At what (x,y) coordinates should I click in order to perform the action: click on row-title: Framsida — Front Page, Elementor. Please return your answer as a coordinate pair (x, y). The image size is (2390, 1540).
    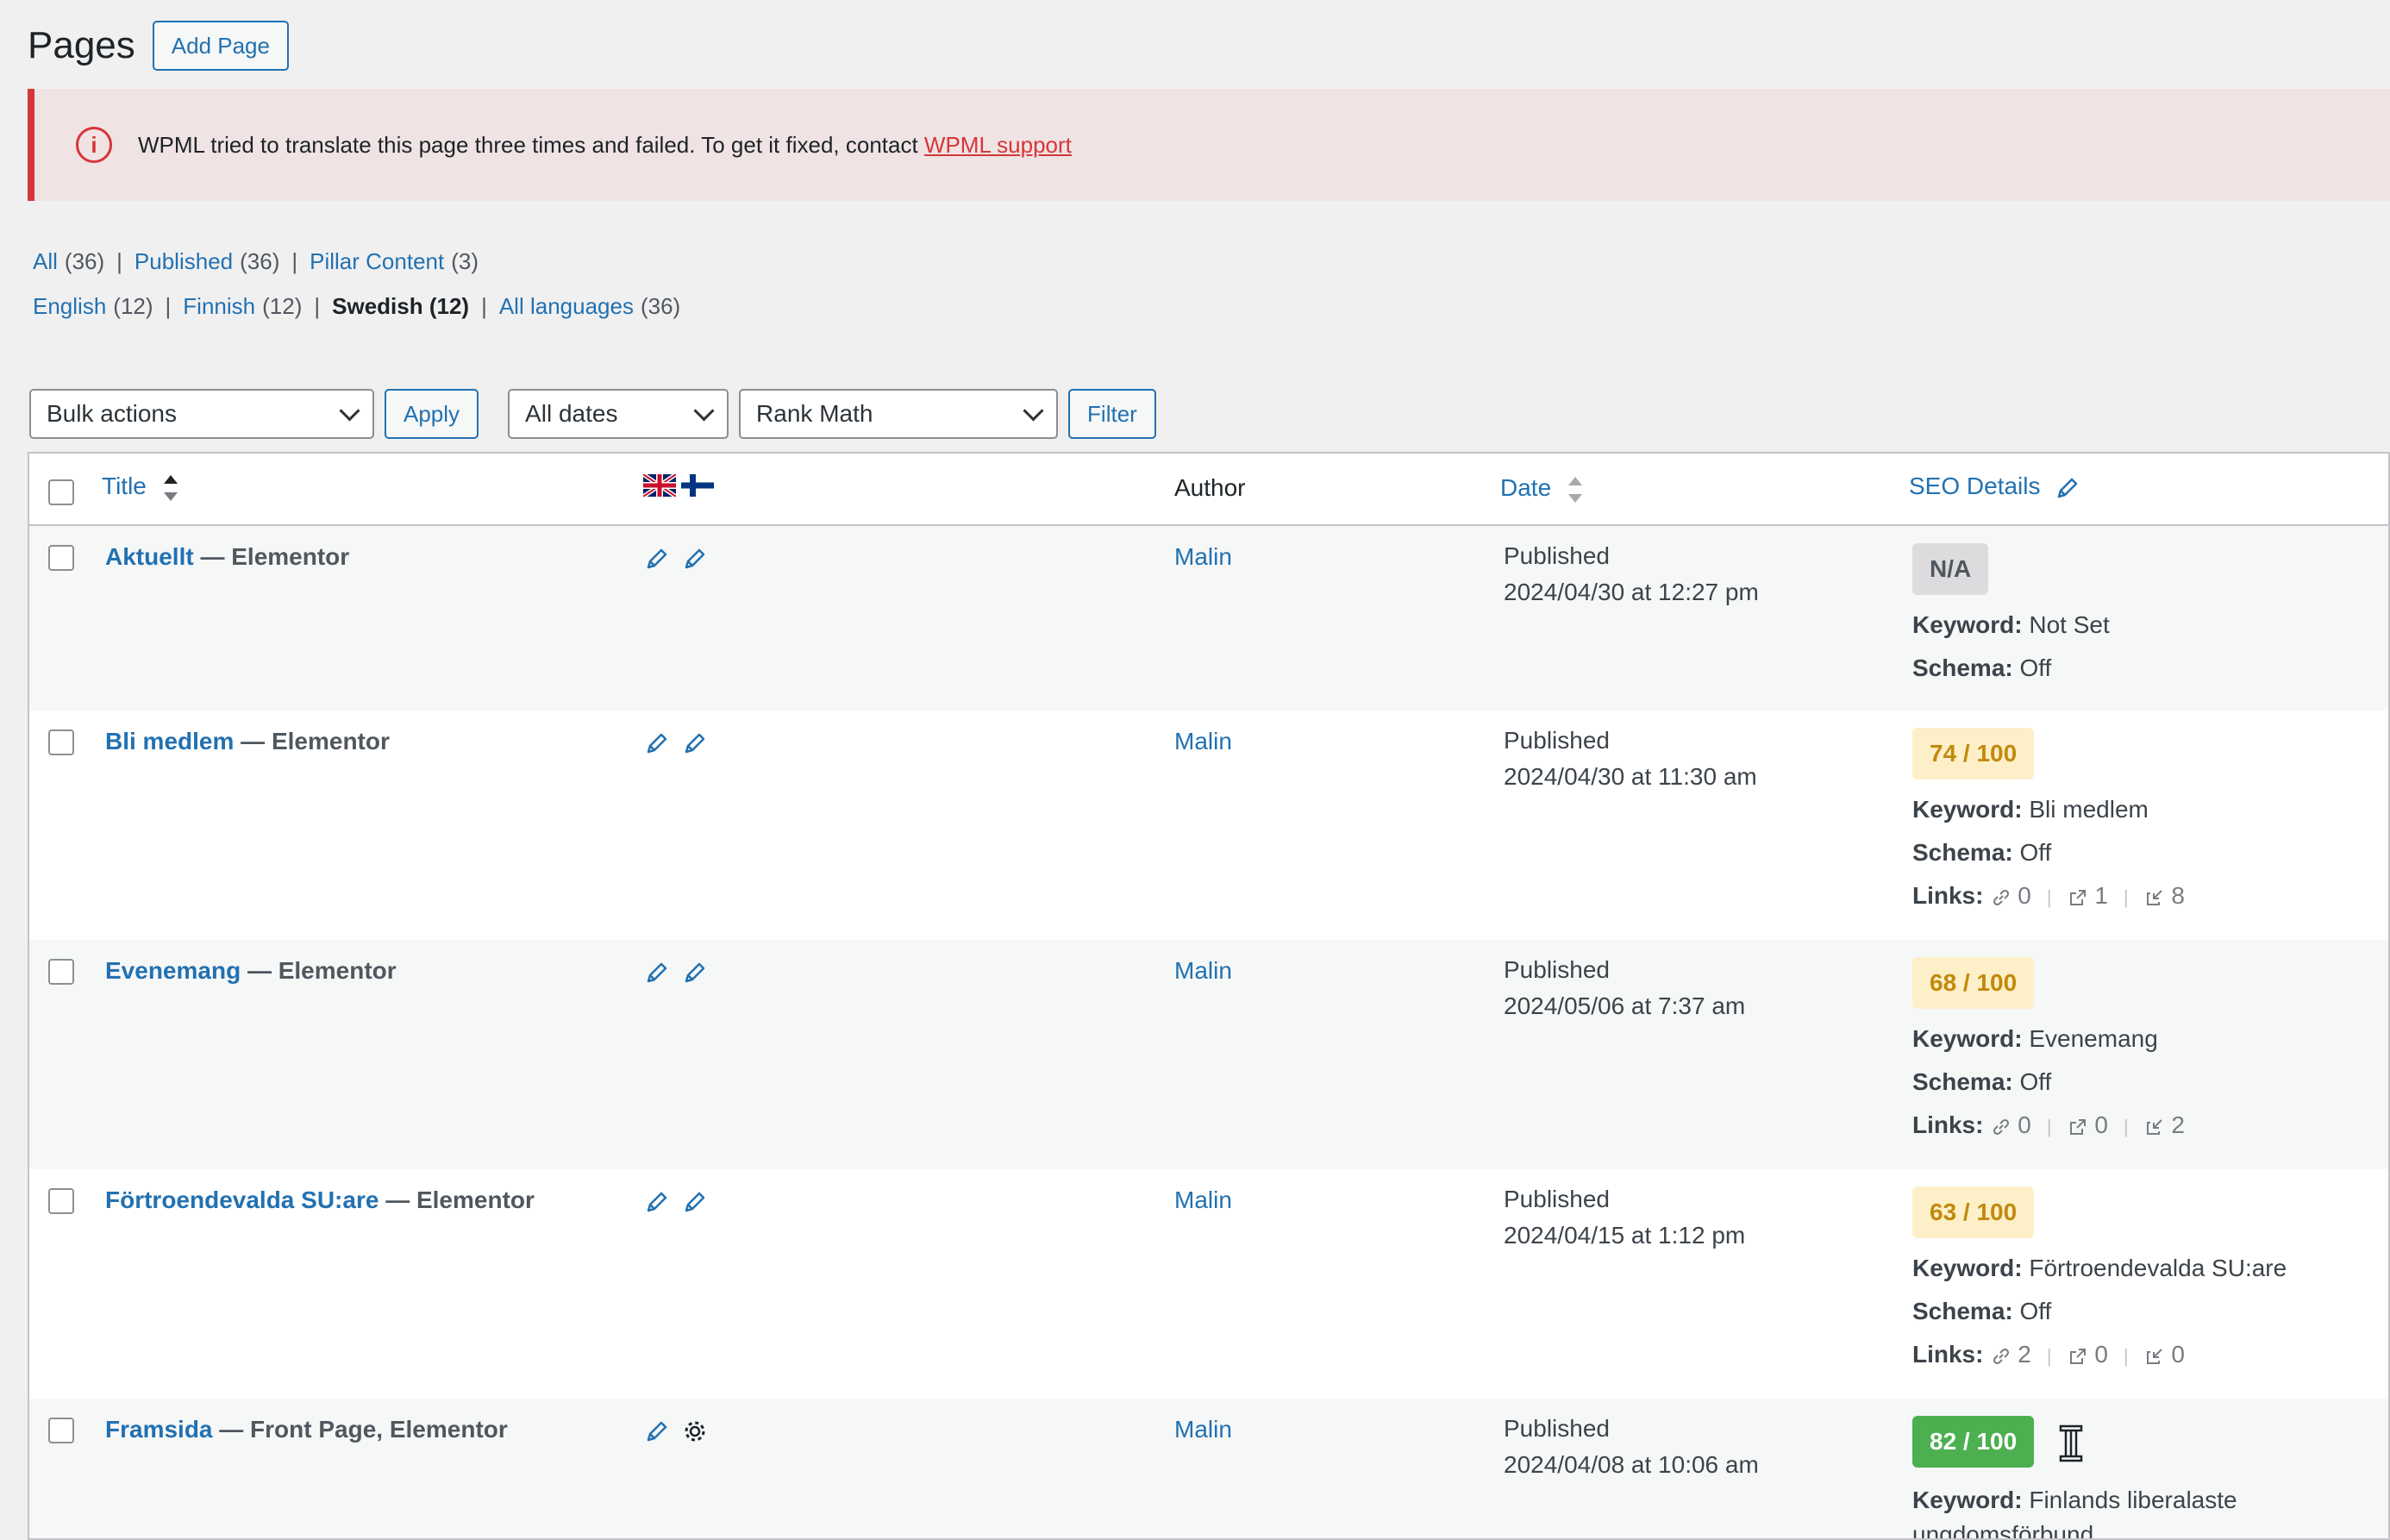
    Looking at the image, I should click on (306, 1430).